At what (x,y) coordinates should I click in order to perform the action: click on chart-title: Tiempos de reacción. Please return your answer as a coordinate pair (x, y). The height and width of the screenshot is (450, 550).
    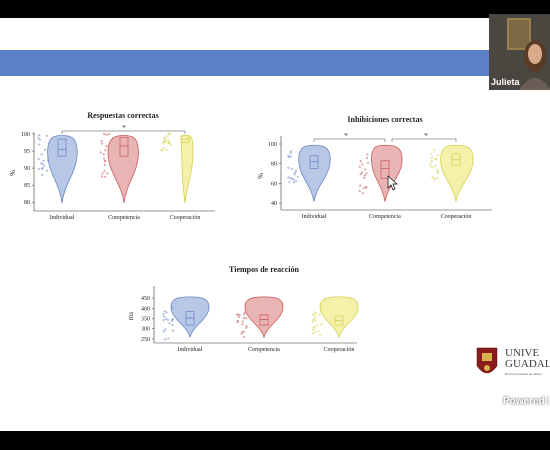
    Looking at the image, I should click on (264, 269).